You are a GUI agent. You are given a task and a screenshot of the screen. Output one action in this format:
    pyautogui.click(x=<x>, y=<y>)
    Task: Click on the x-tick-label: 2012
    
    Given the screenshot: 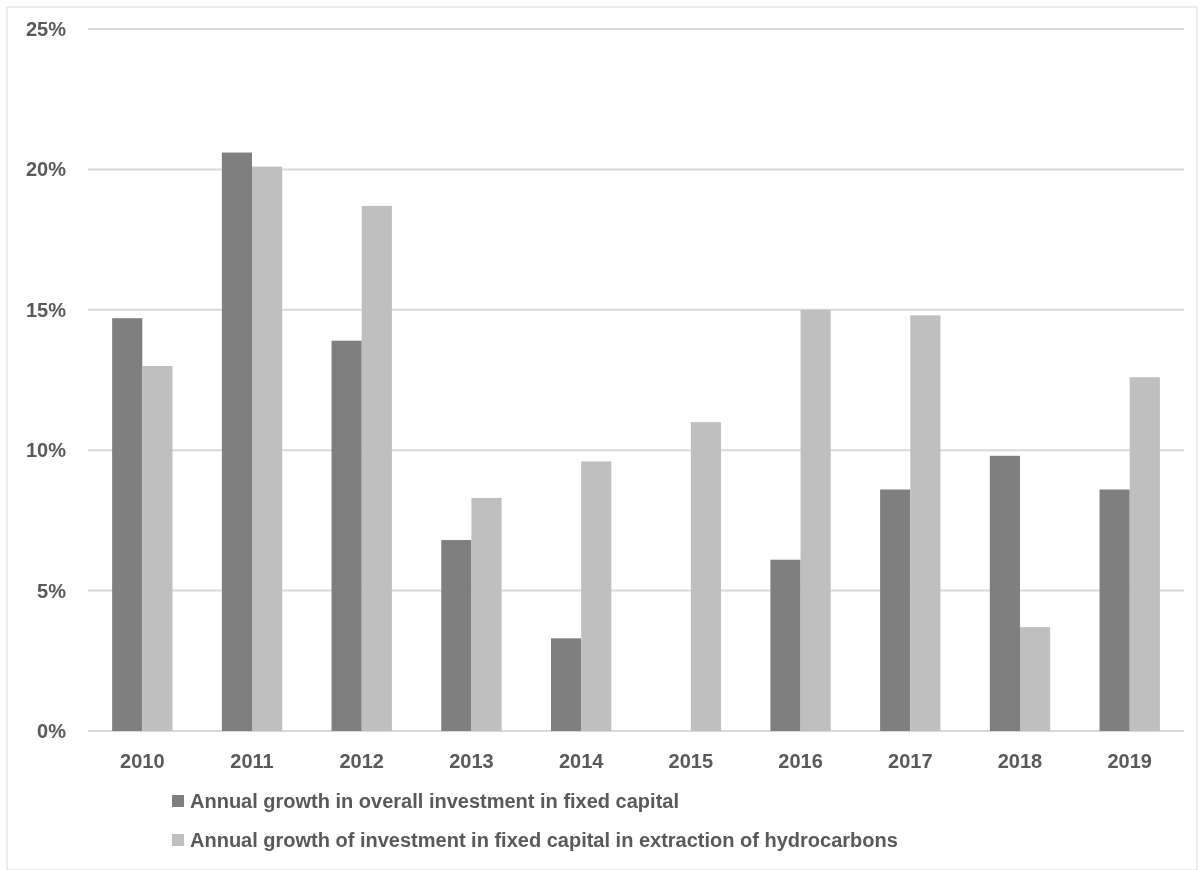 What is the action you would take?
    pyautogui.click(x=361, y=761)
    